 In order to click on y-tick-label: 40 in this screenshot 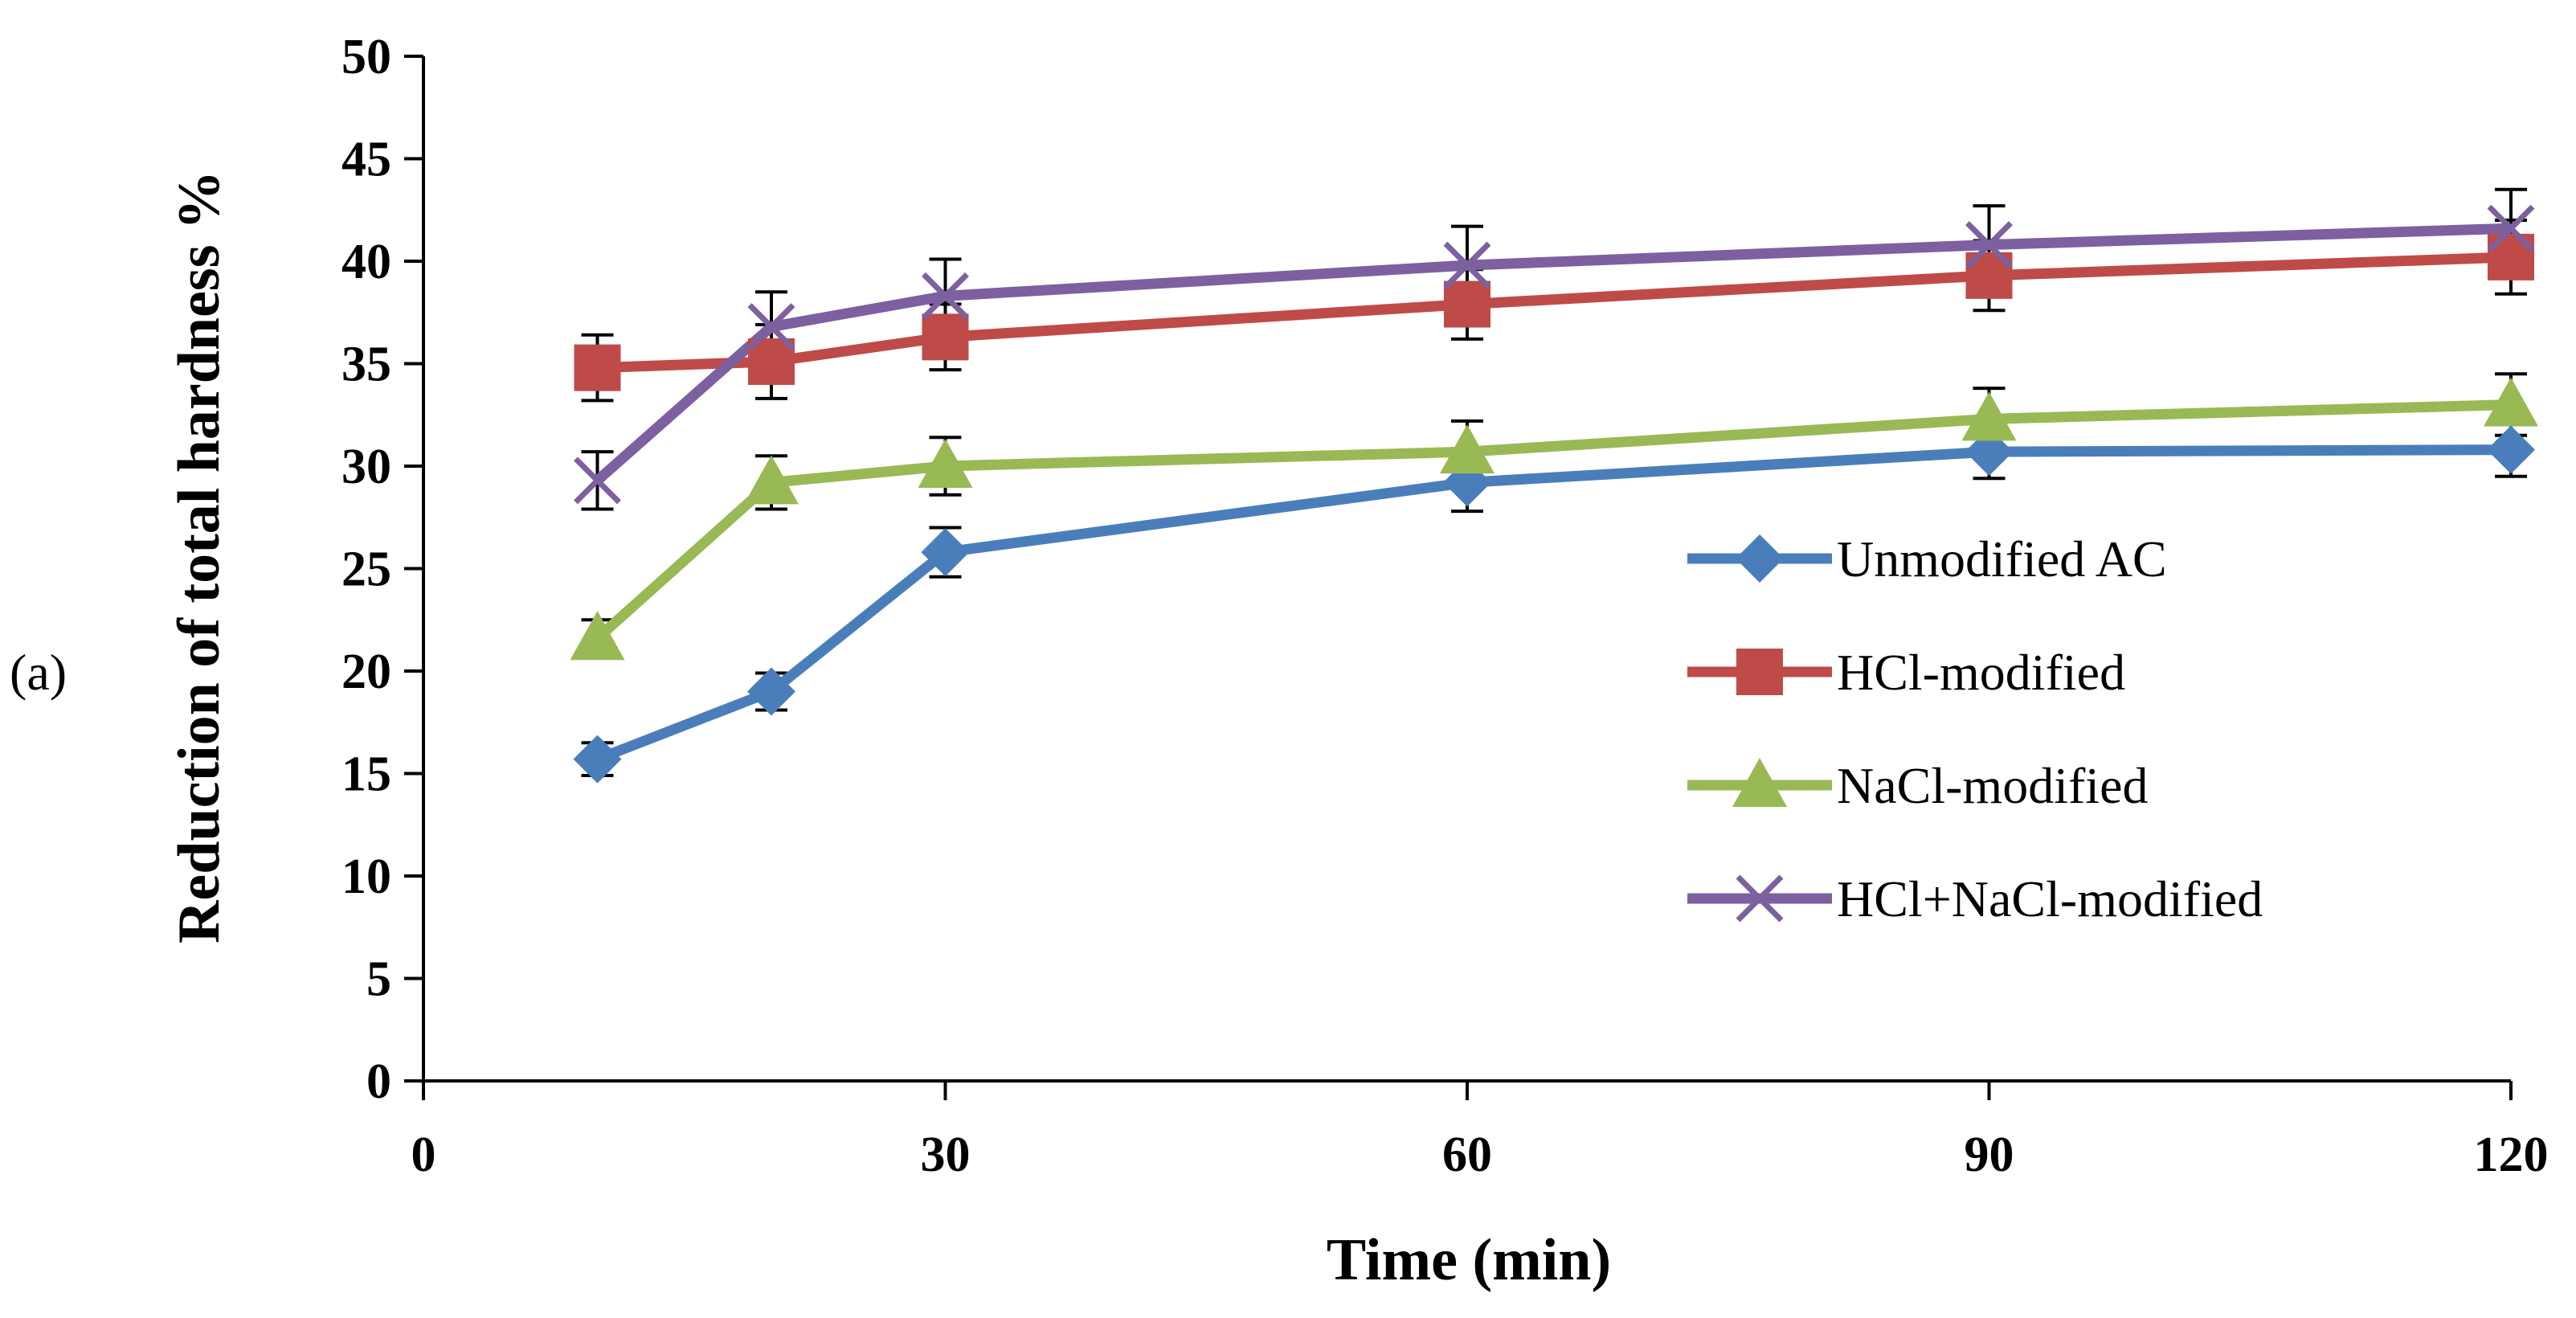, I will do `click(366, 262)`.